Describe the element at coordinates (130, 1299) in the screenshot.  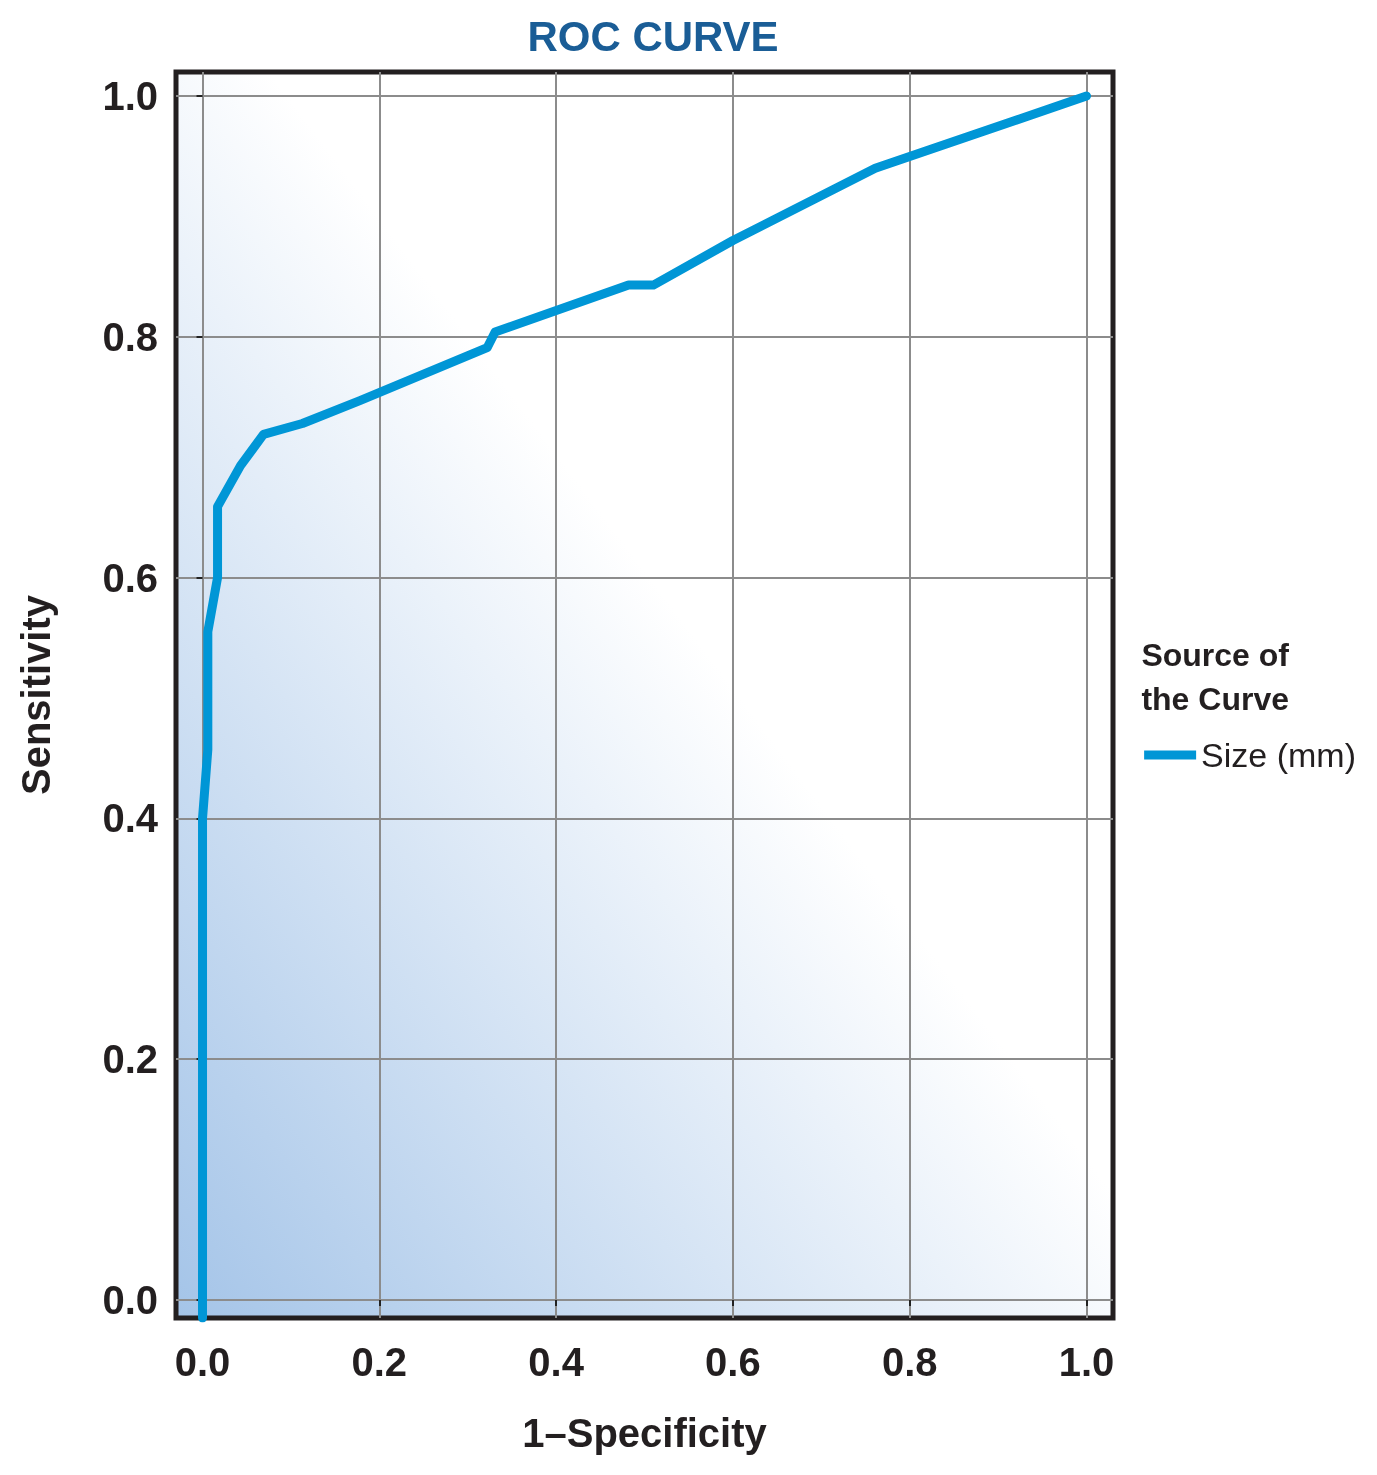
I see `y-tick-label: 0.0` at that location.